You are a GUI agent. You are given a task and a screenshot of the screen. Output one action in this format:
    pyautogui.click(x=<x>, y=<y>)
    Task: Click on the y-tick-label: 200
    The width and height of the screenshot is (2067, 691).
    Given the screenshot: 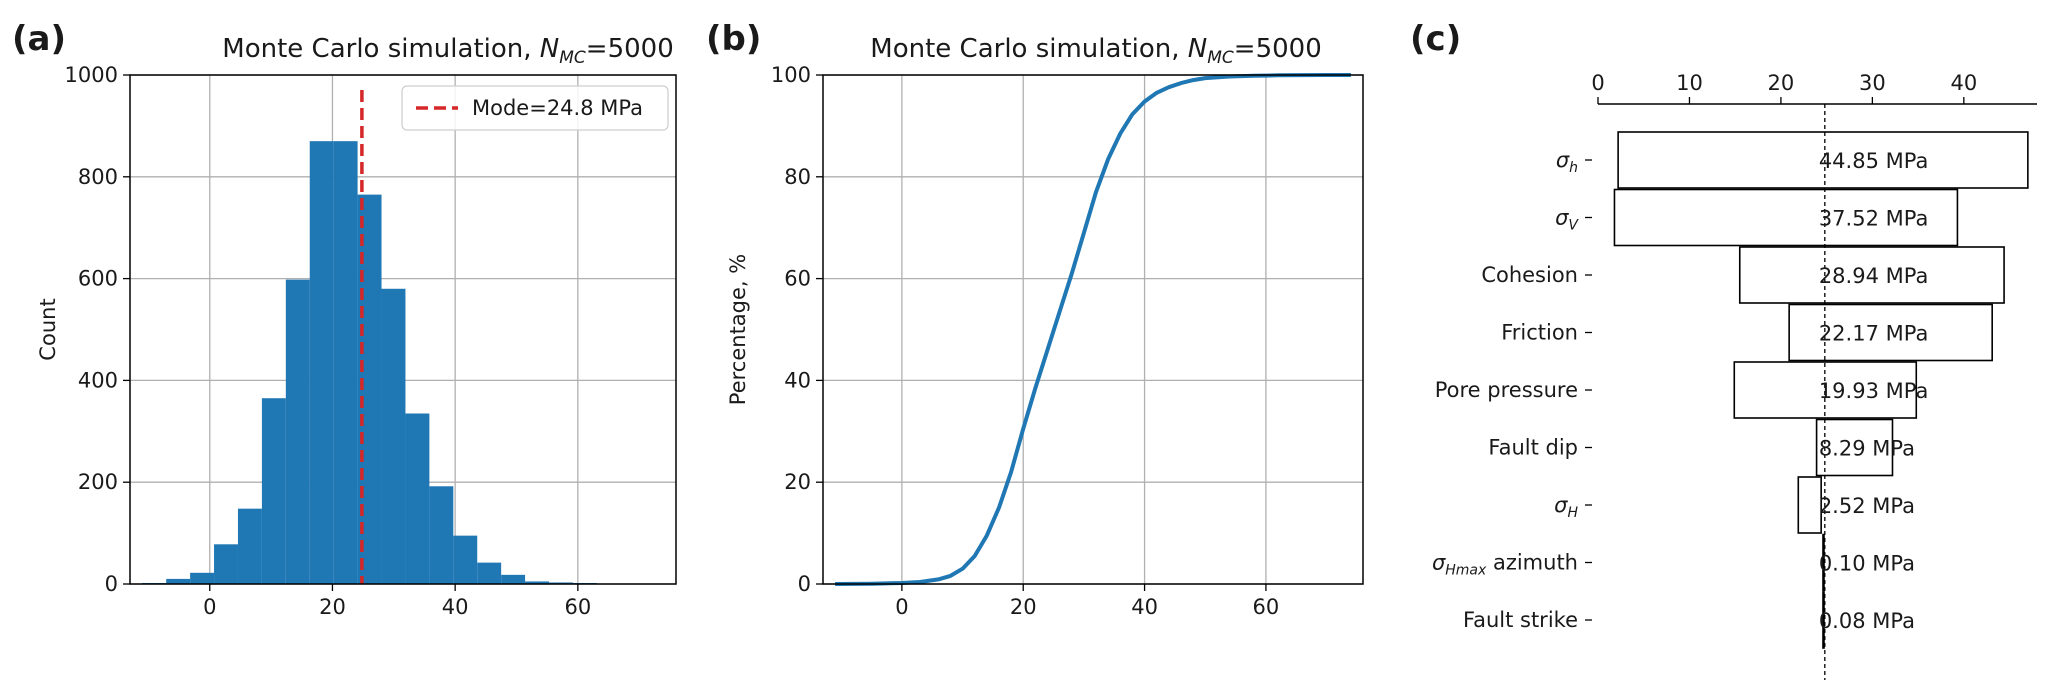 What is the action you would take?
    pyautogui.click(x=98, y=482)
    